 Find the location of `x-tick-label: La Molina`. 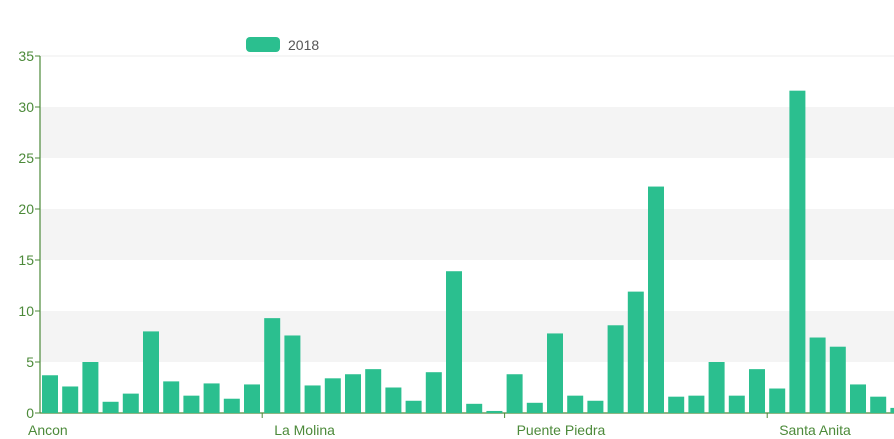

x-tick-label: La Molina is located at coordinates (304, 430).